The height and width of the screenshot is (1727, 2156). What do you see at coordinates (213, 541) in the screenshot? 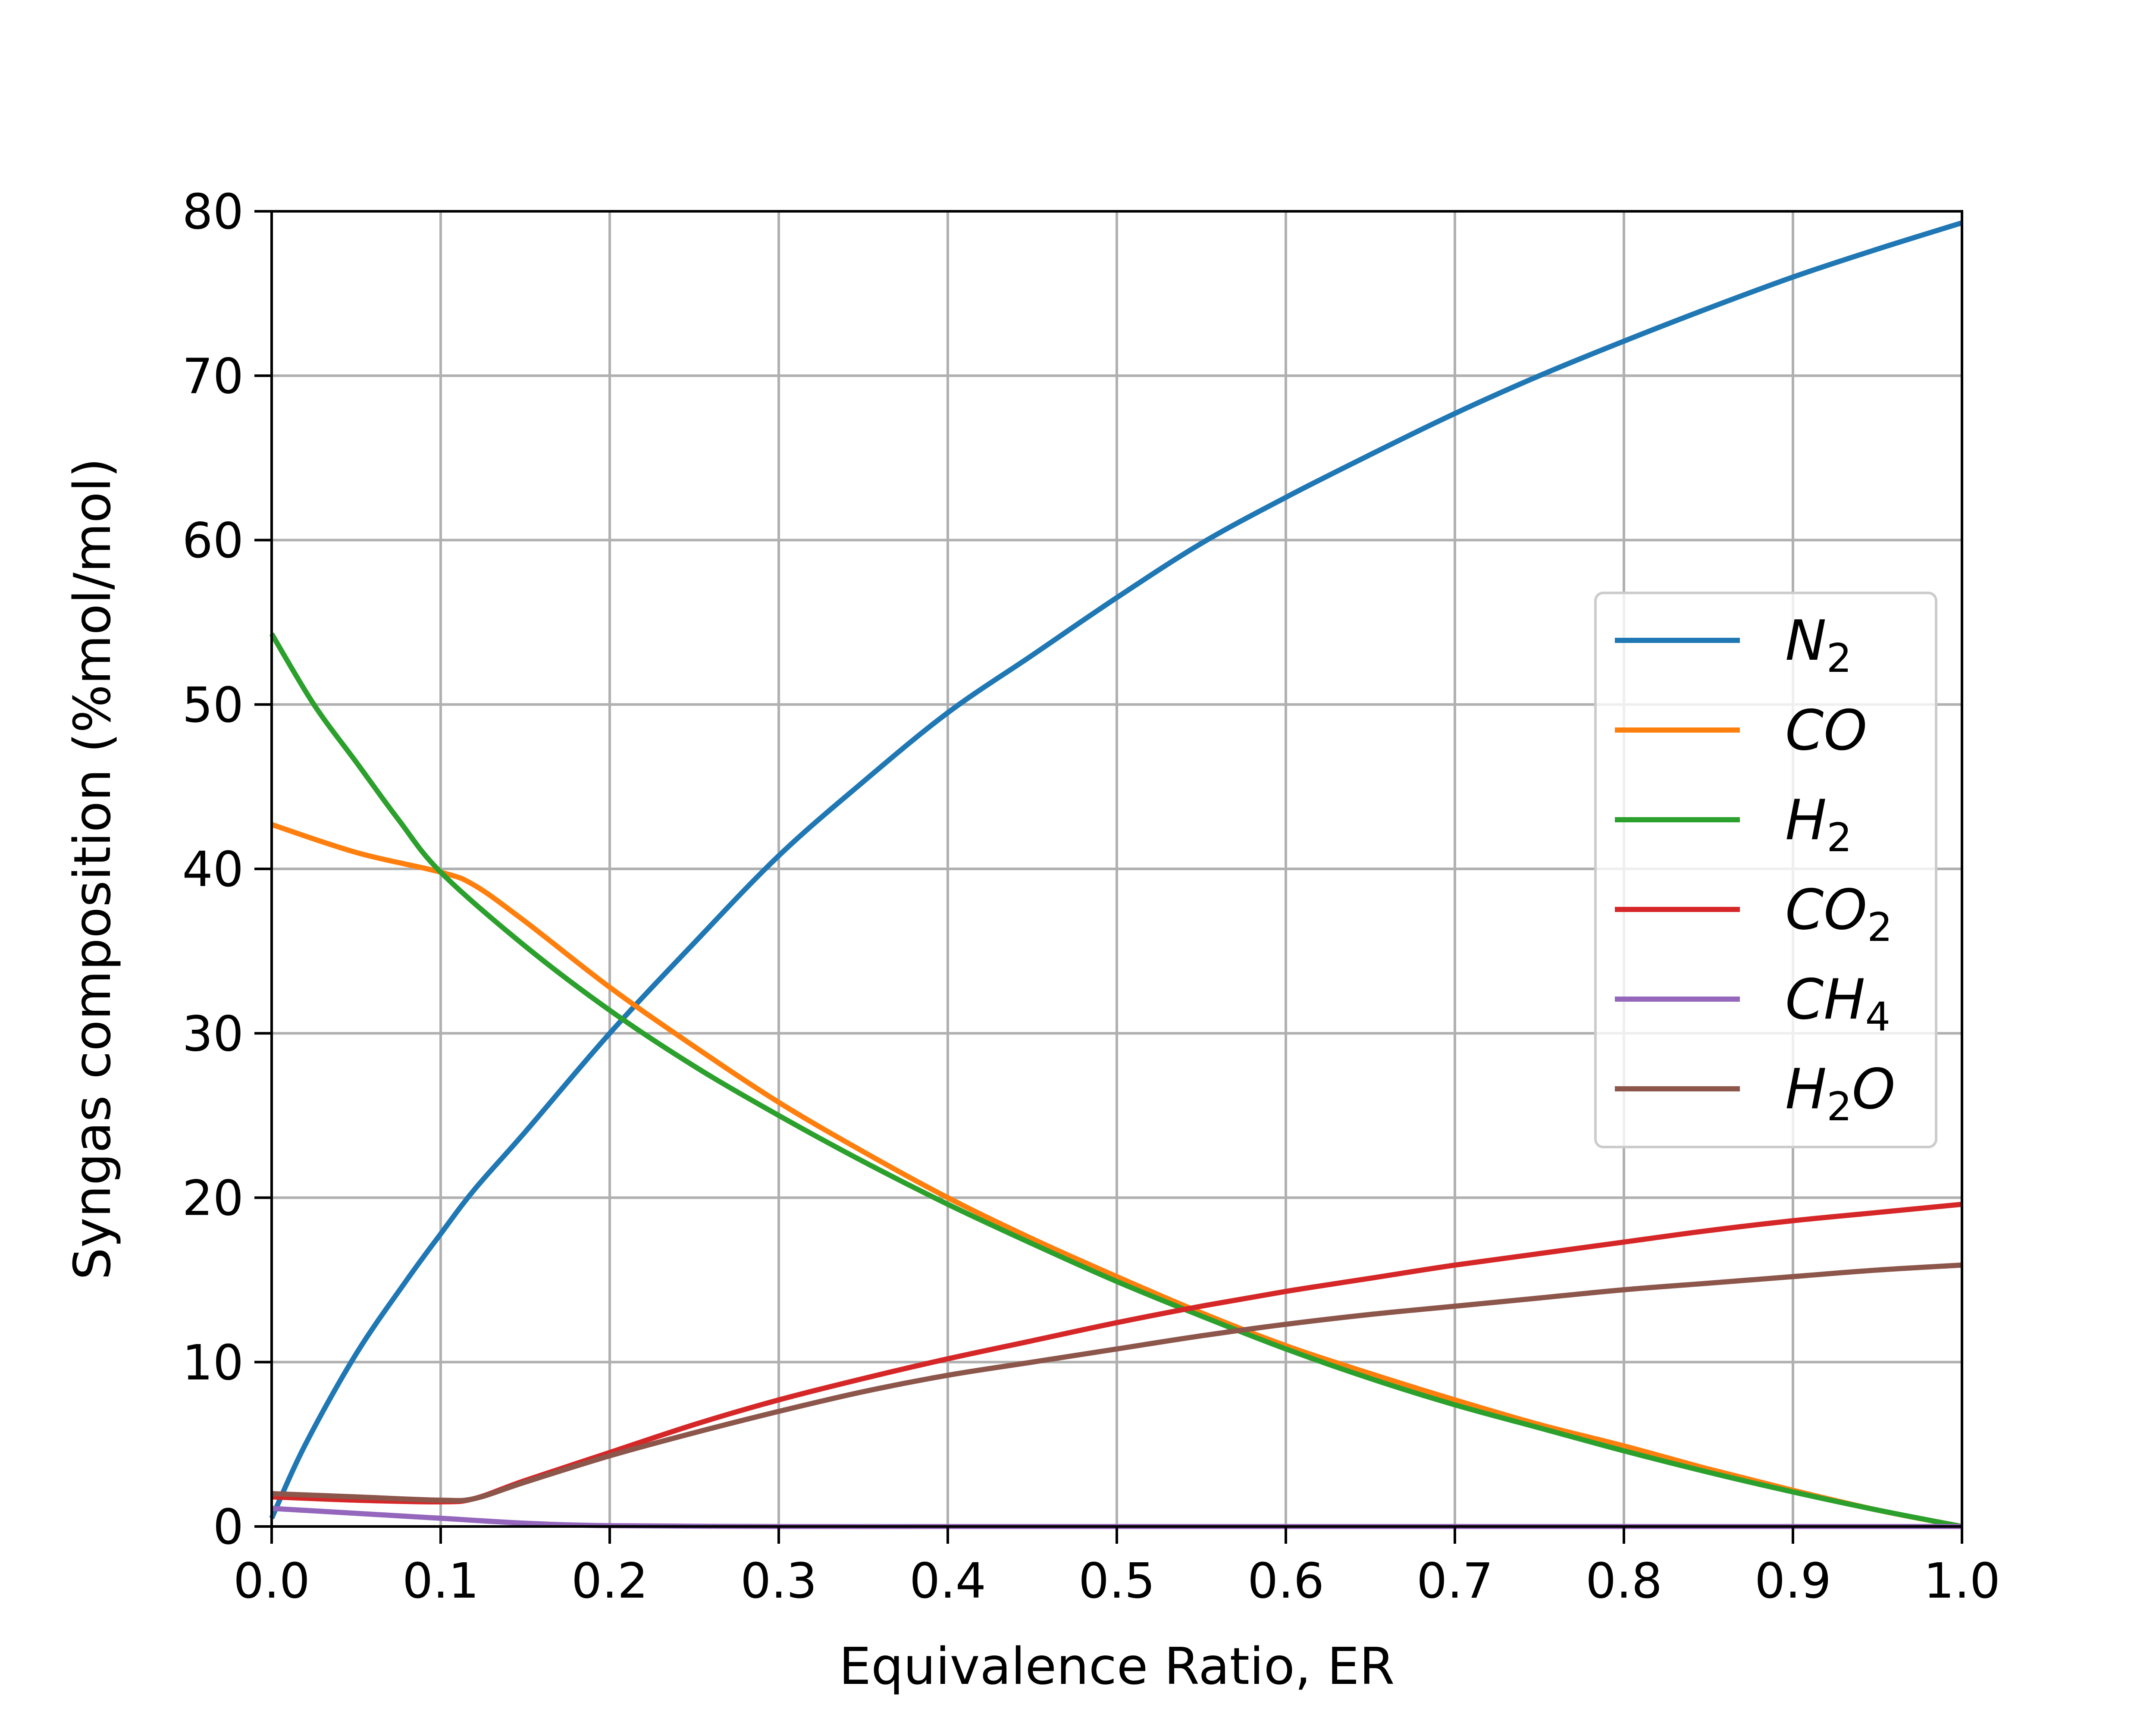
I see `y-tick-label: 60` at bounding box center [213, 541].